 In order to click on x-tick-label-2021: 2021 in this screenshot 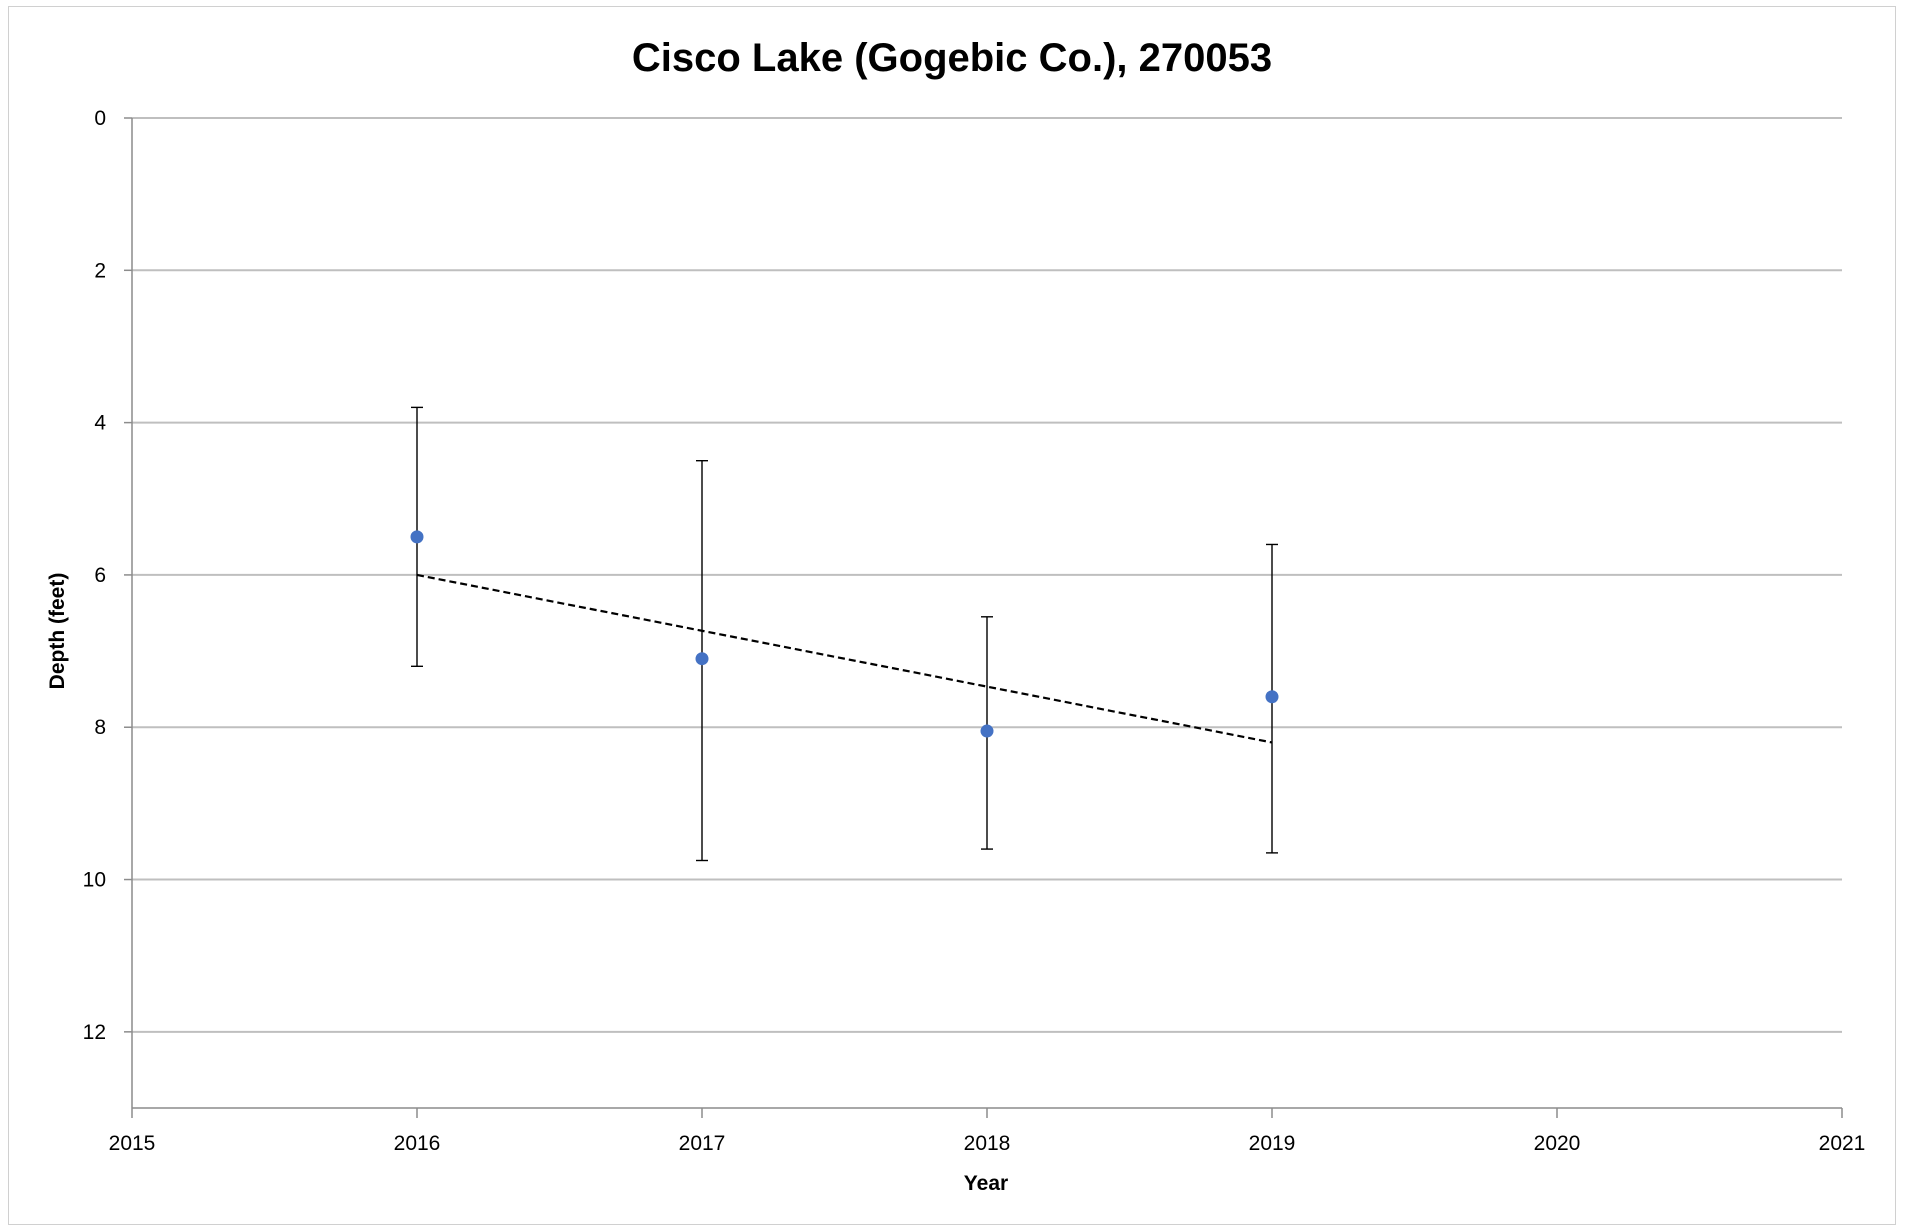, I will do `click(1842, 1143)`.